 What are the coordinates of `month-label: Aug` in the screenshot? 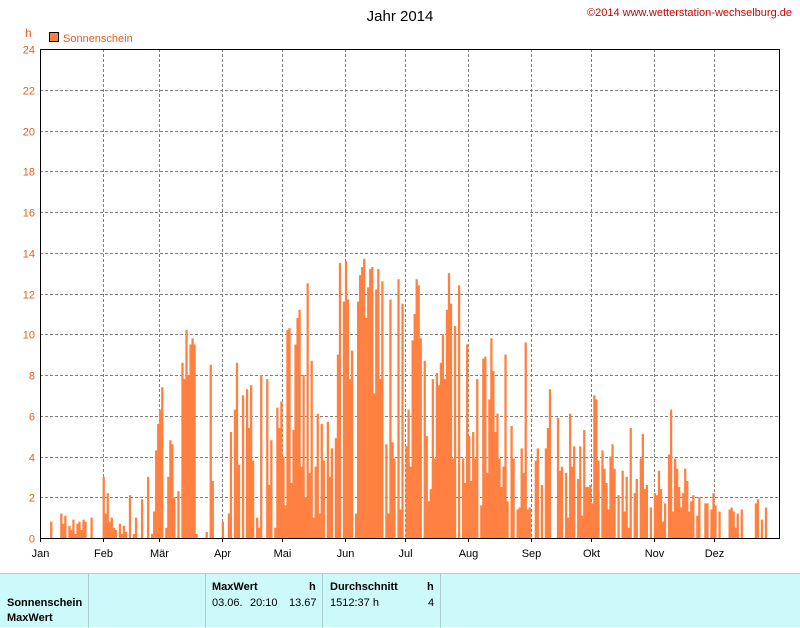 It's located at (469, 554).